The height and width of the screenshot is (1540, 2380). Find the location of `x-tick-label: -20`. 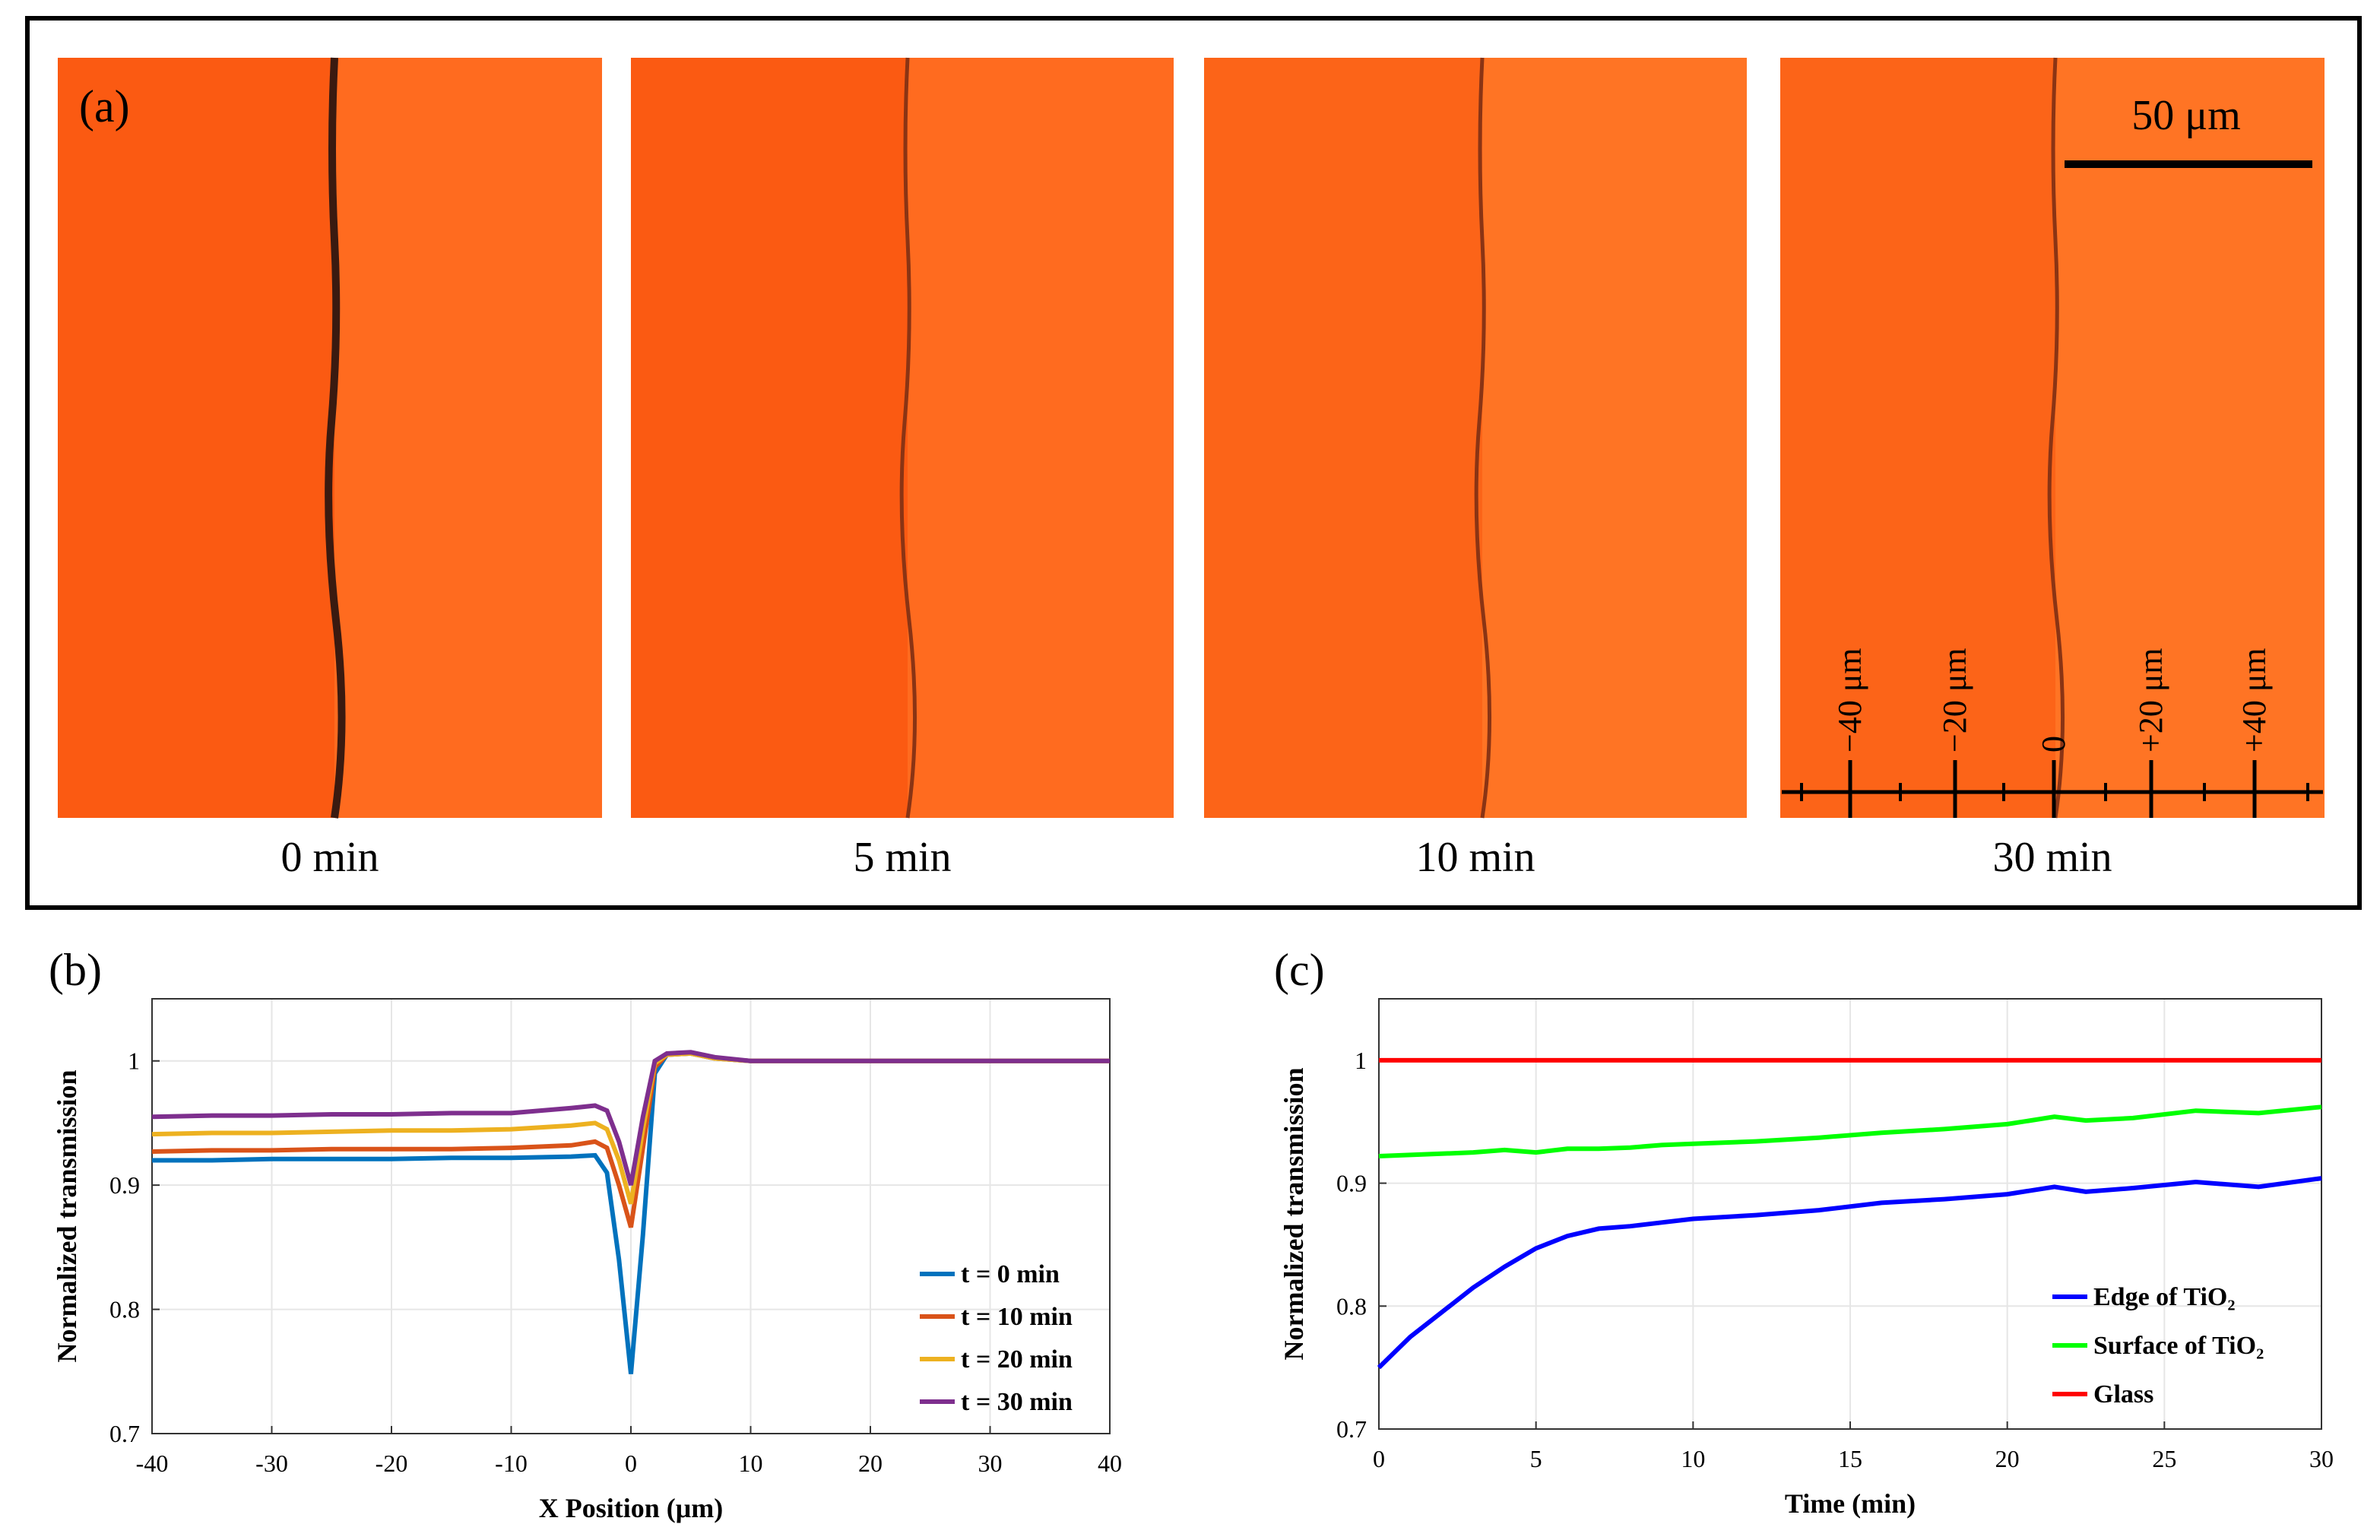

x-tick-label: -20 is located at coordinates (392, 1463).